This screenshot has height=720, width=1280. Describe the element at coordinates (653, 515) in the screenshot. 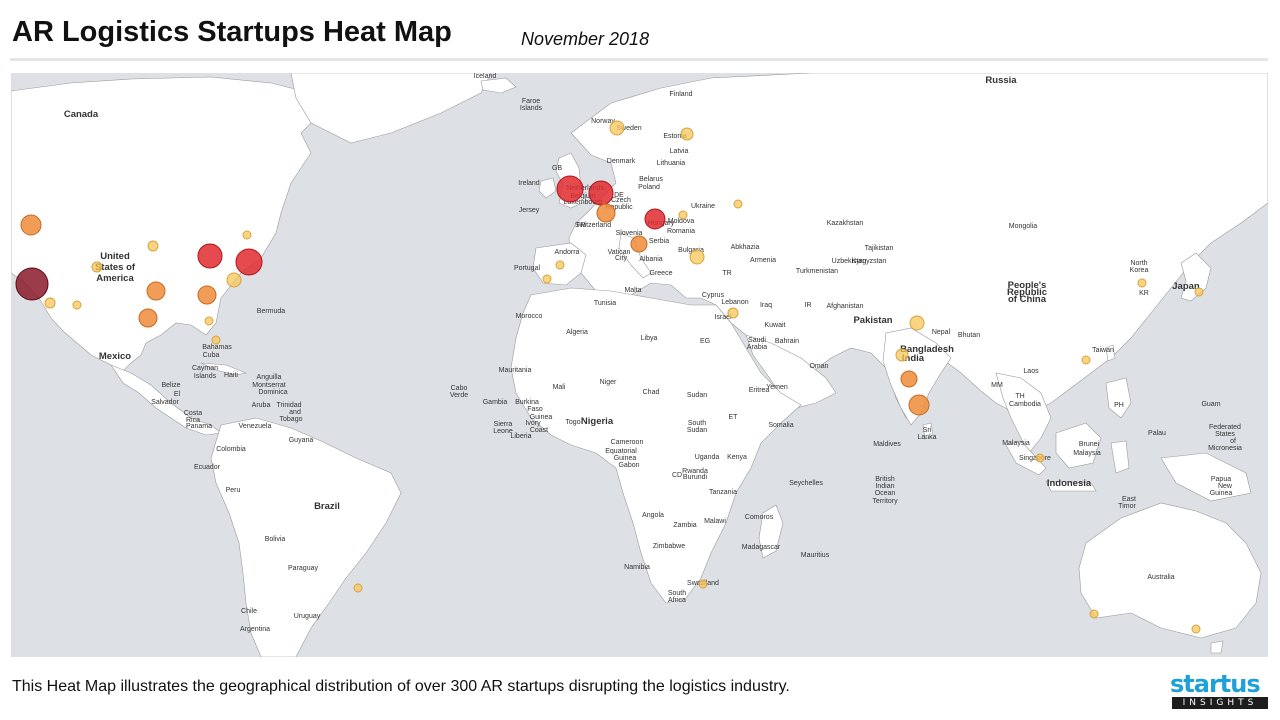

I see `map-label: Angola` at that location.